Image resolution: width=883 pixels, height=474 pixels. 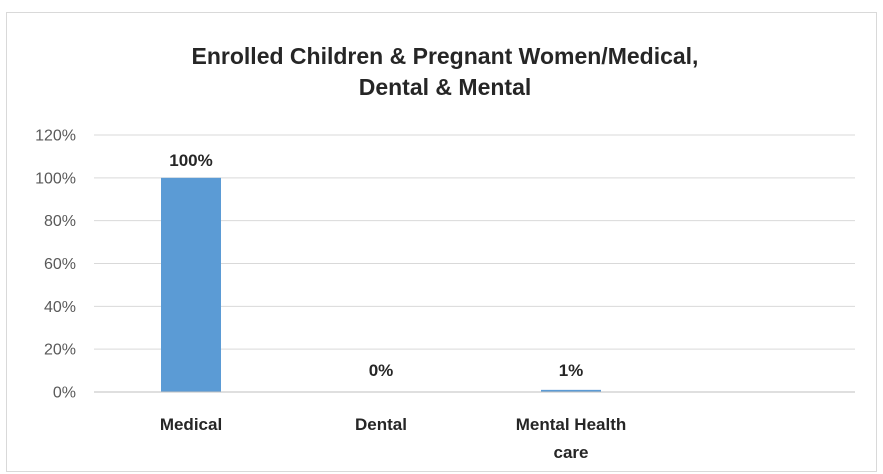 I want to click on x-axis-category-labels: Medical Dental Mental Health care, so click(x=393, y=438).